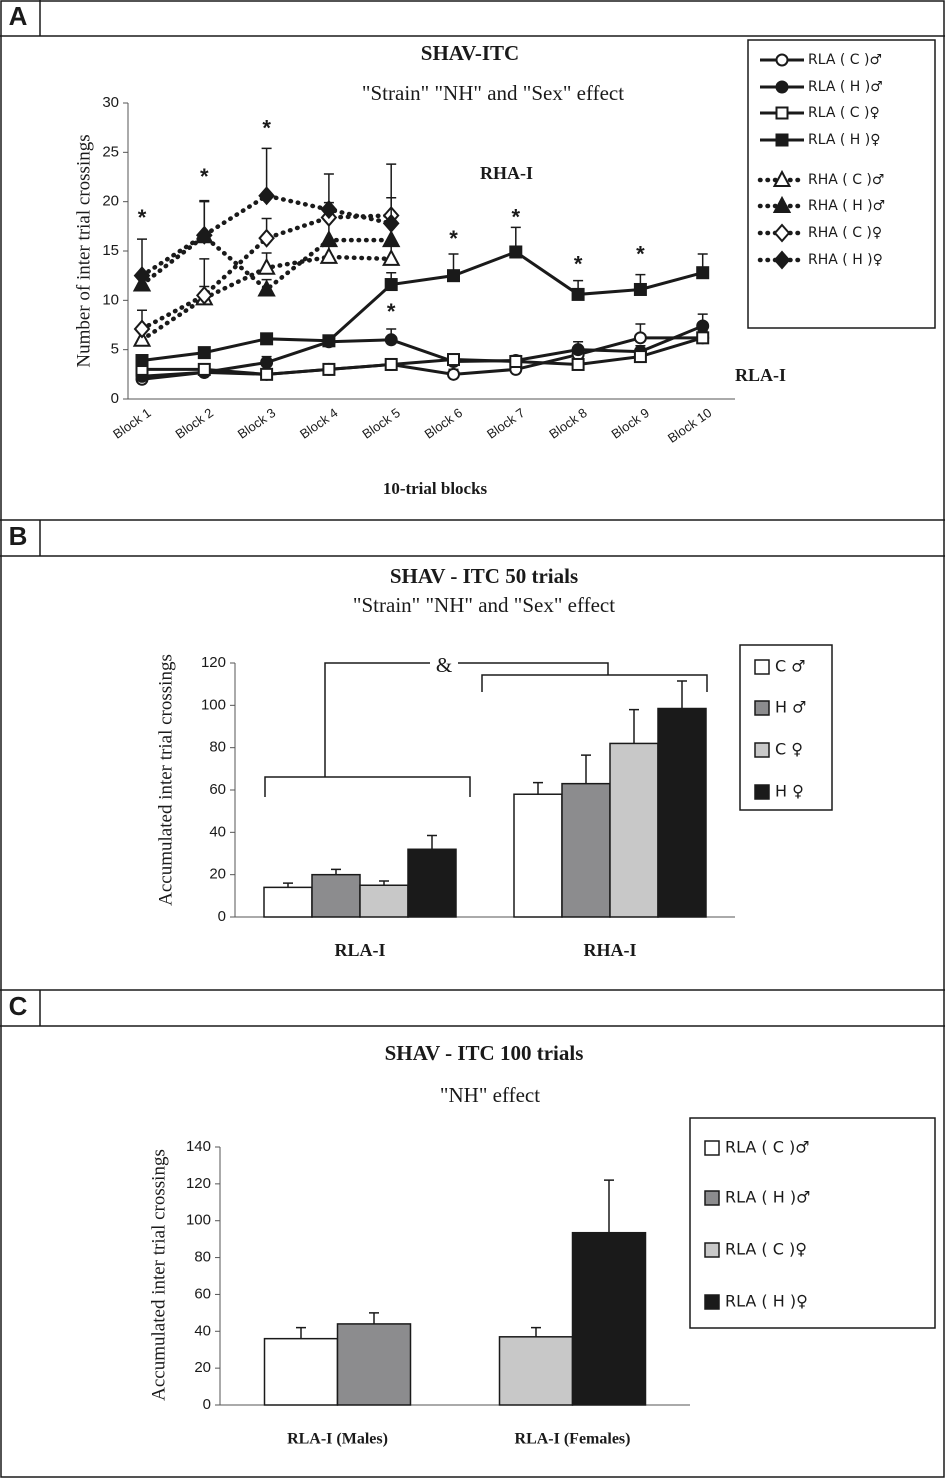  Describe the element at coordinates (222, 916) in the screenshot. I see `y-tick-label: 0` at that location.